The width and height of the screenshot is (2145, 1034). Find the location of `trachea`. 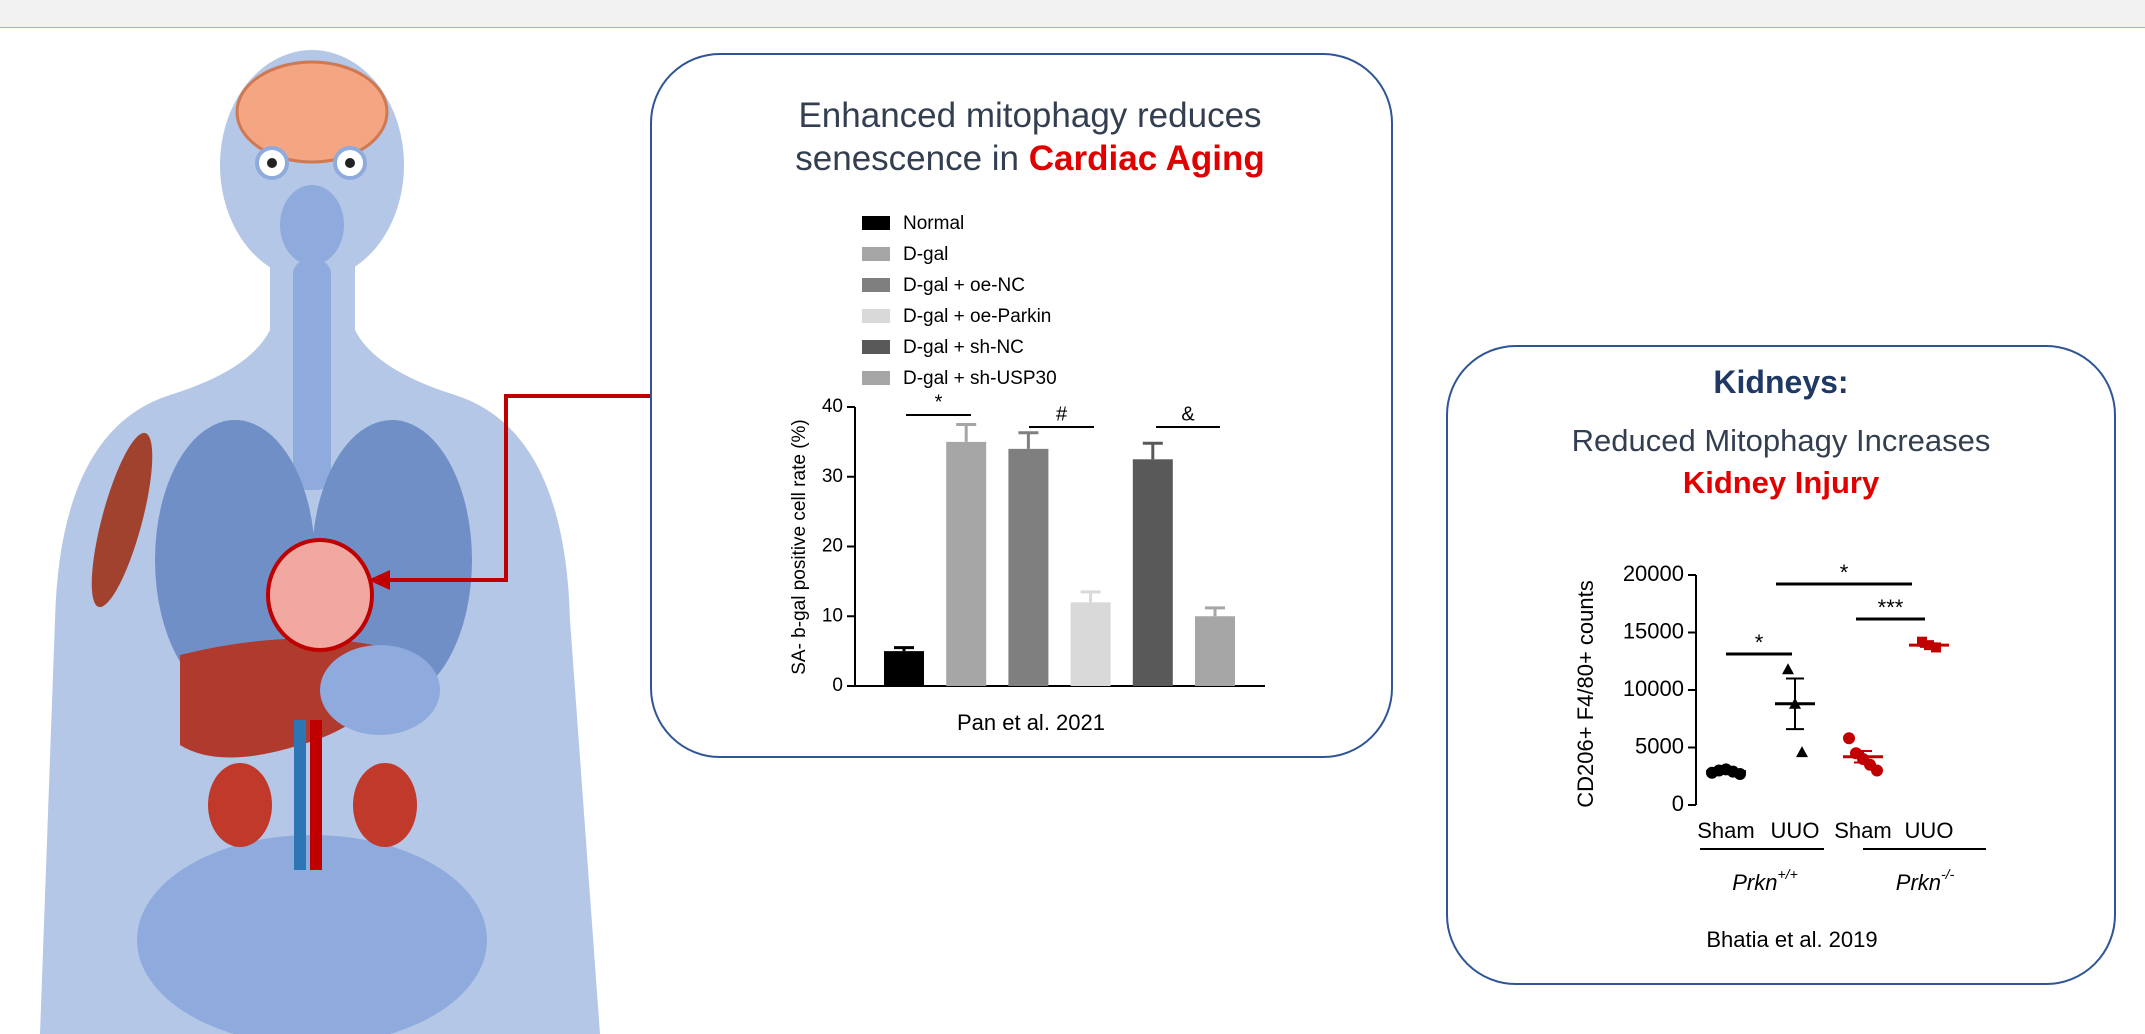

trachea is located at coordinates (312, 375).